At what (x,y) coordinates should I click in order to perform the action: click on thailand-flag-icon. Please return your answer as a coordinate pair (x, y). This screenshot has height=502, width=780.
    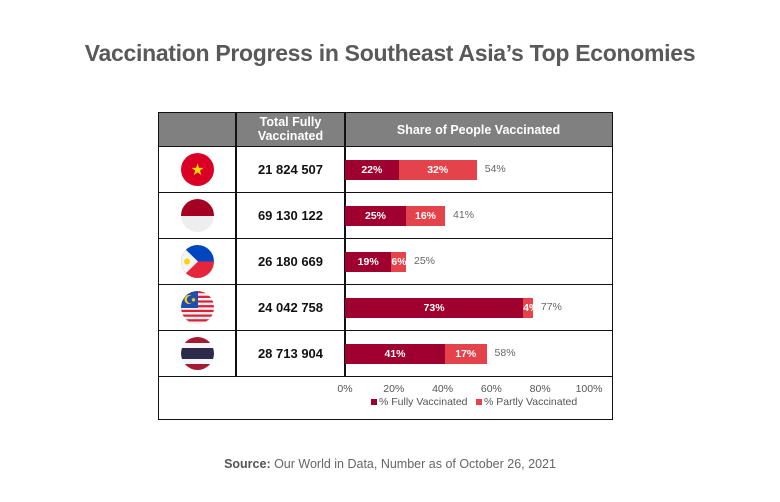
    Looking at the image, I should click on (197, 353).